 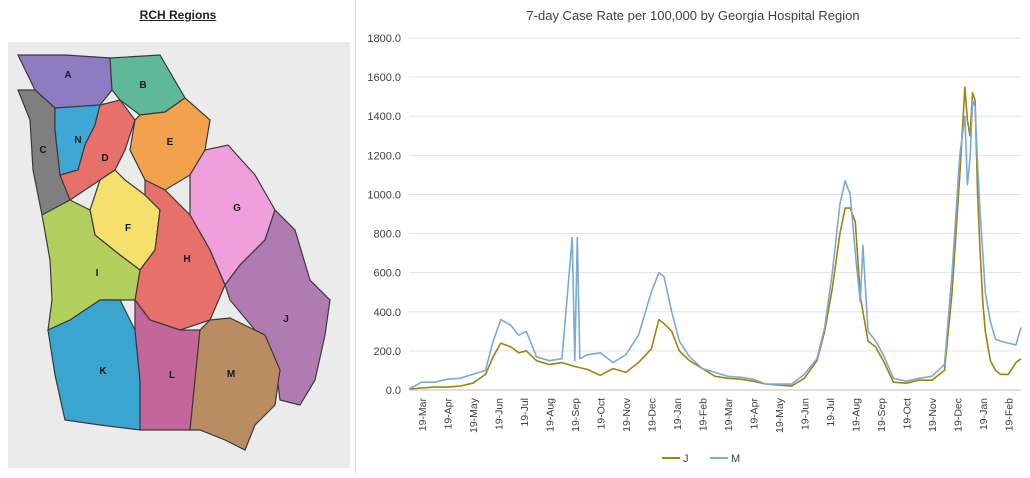 I want to click on region-k-label: K, so click(x=103, y=371).